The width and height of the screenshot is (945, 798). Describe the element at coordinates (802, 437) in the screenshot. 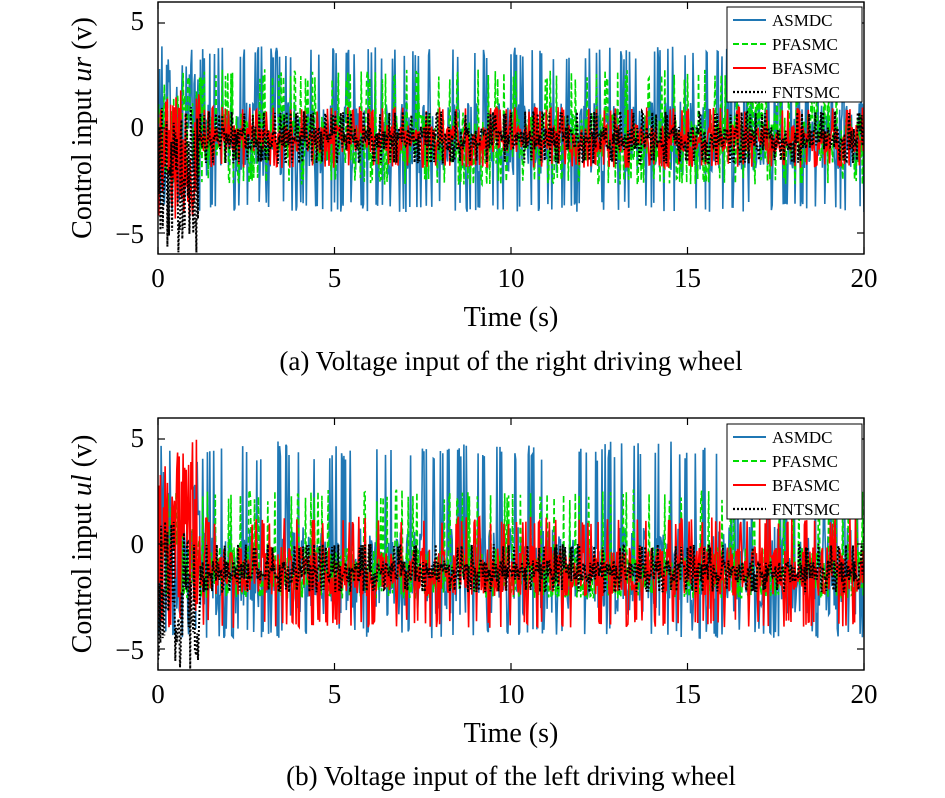

I see `panel-b-legend-label: ASMDC` at that location.